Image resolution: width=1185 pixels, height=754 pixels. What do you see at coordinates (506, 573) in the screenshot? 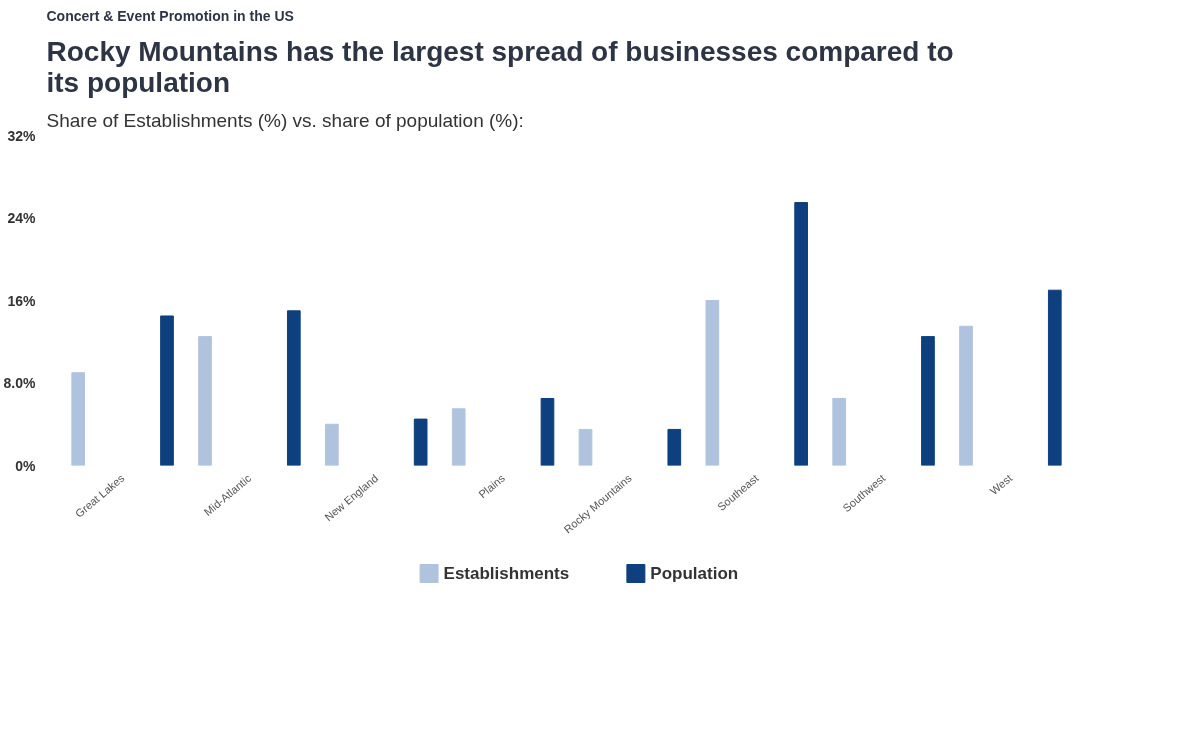
I see `legend-label: Establishments` at bounding box center [506, 573].